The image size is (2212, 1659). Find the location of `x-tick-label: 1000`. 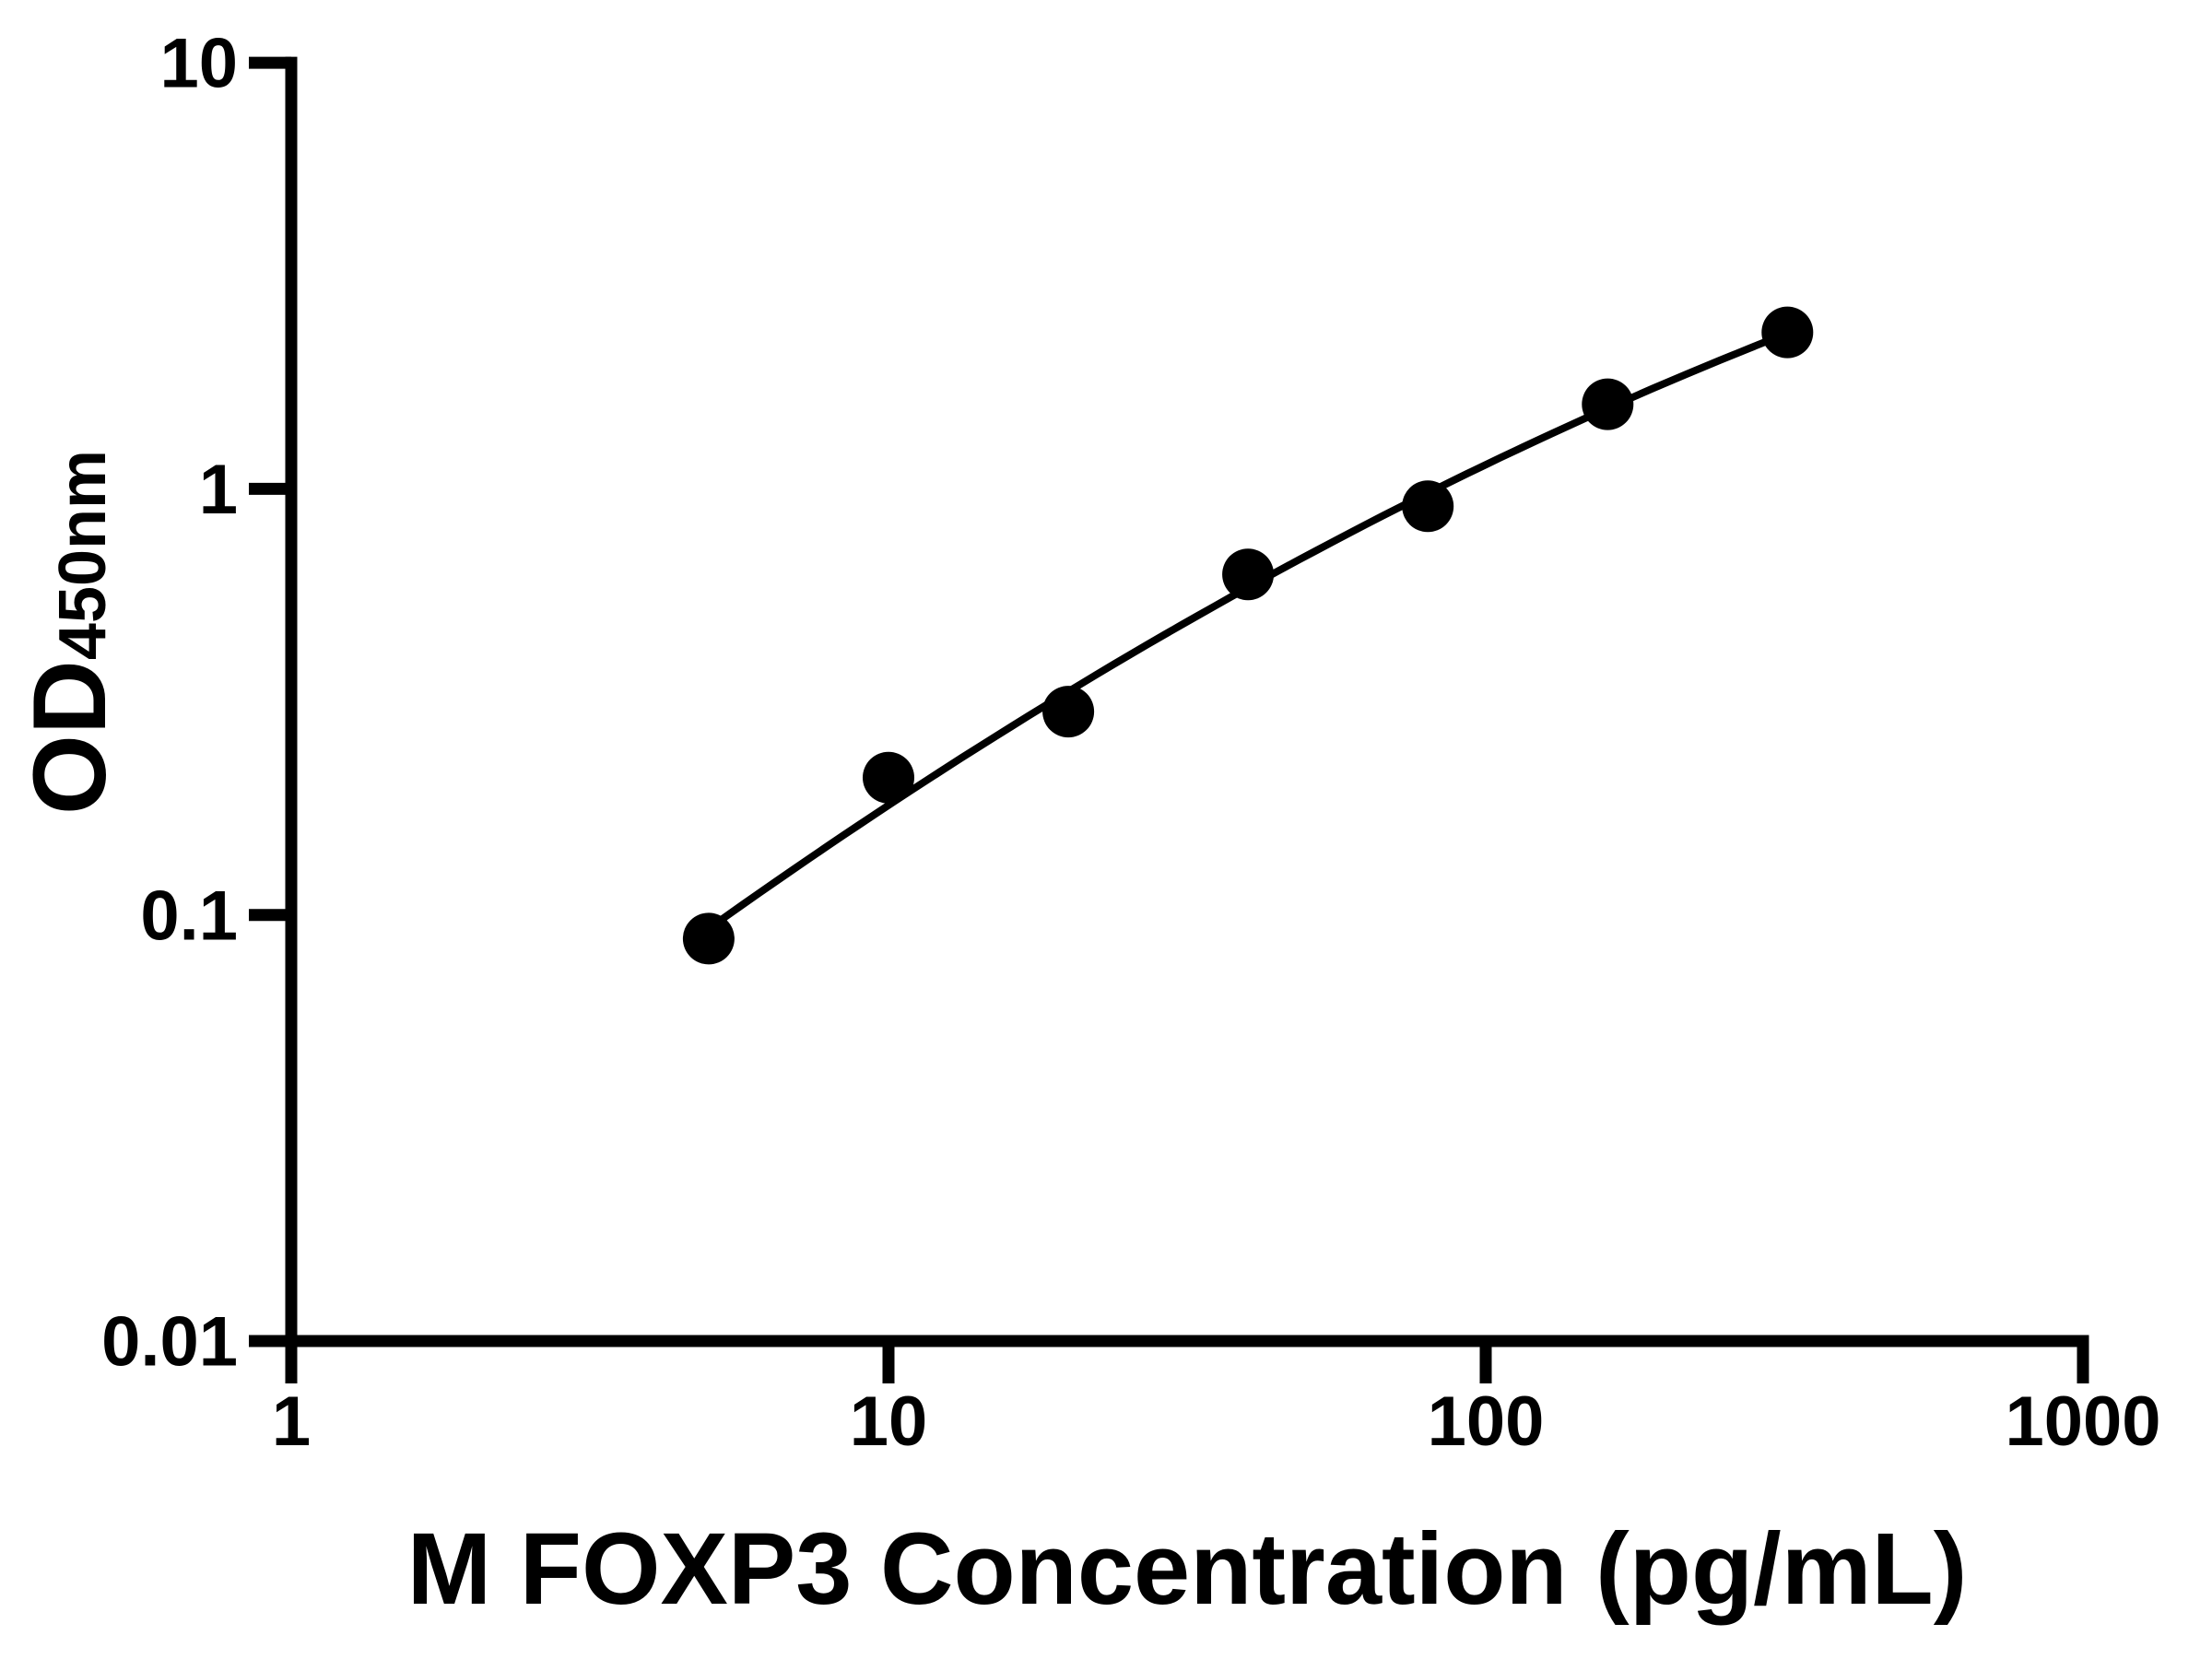

x-tick-label: 1000 is located at coordinates (2082, 1421).